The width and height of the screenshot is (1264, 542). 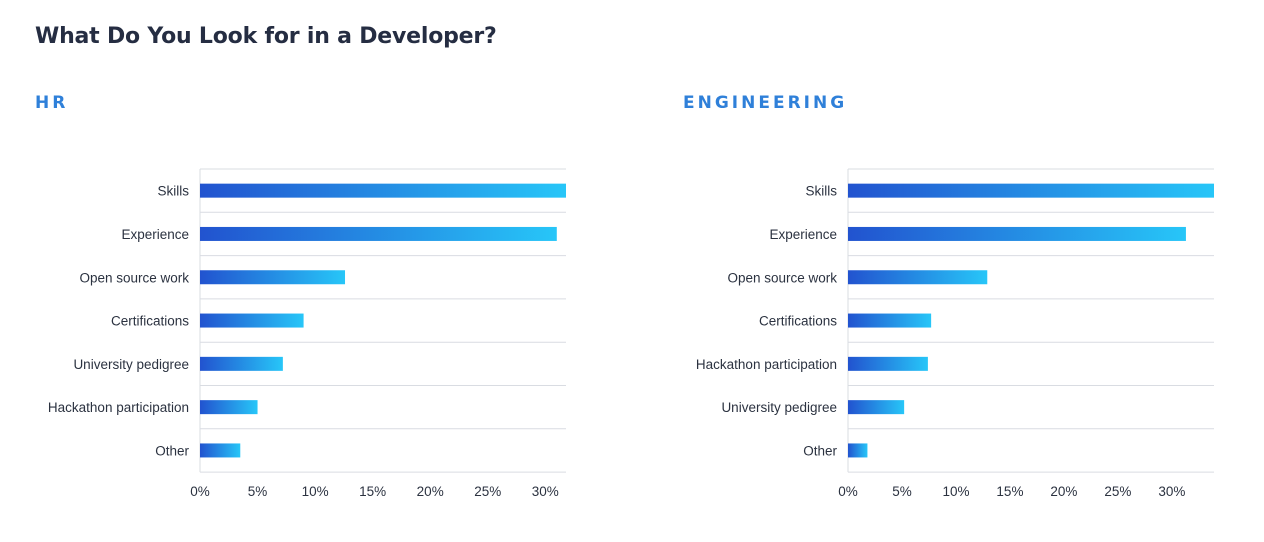 What do you see at coordinates (172, 450) in the screenshot?
I see `hr-category-label: Other` at bounding box center [172, 450].